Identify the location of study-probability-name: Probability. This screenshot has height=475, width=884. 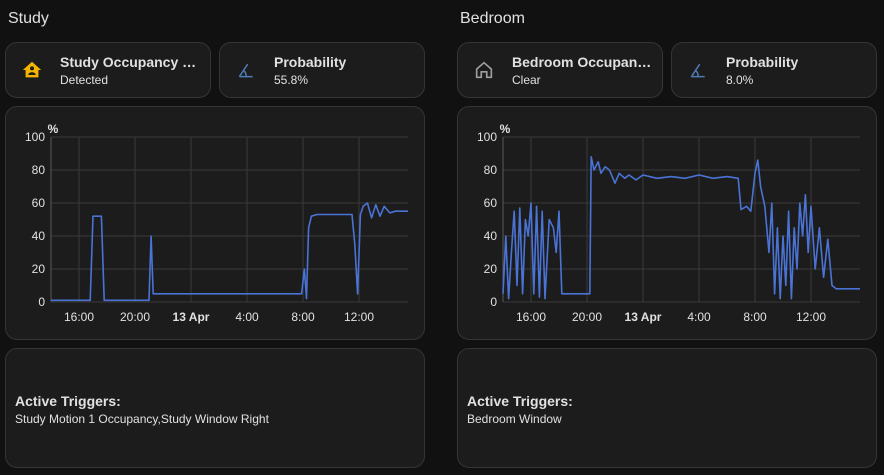
(310, 61).